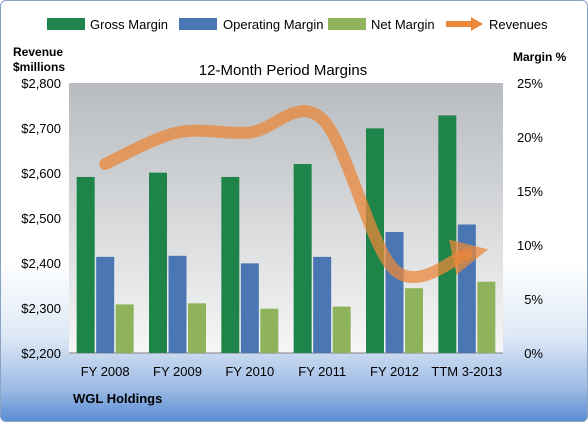  I want to click on legend-label-net: Net Margin, so click(403, 24).